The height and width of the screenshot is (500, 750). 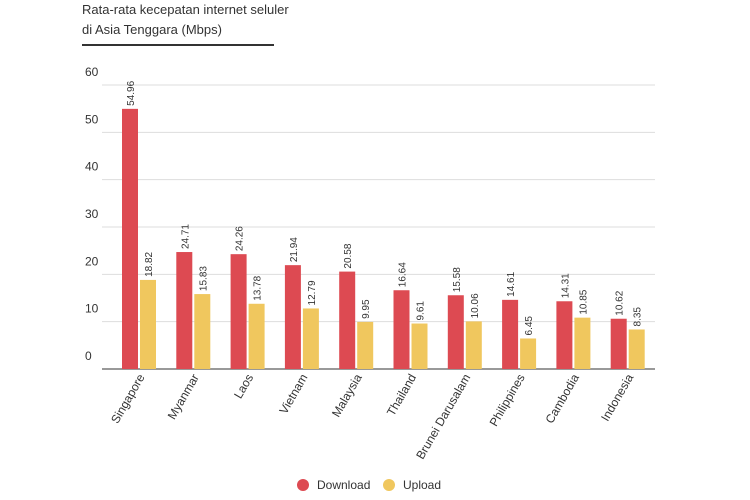 I want to click on data-label: 14.61, so click(x=511, y=283).